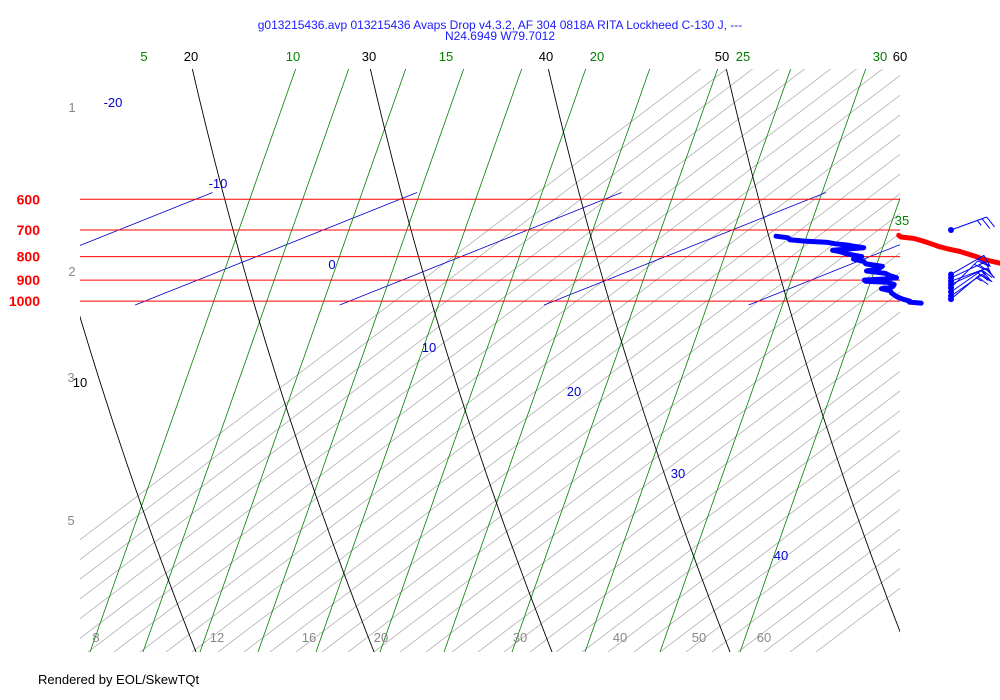 Image resolution: width=1000 pixels, height=700 pixels. I want to click on bottom-scale-label: 60, so click(764, 637).